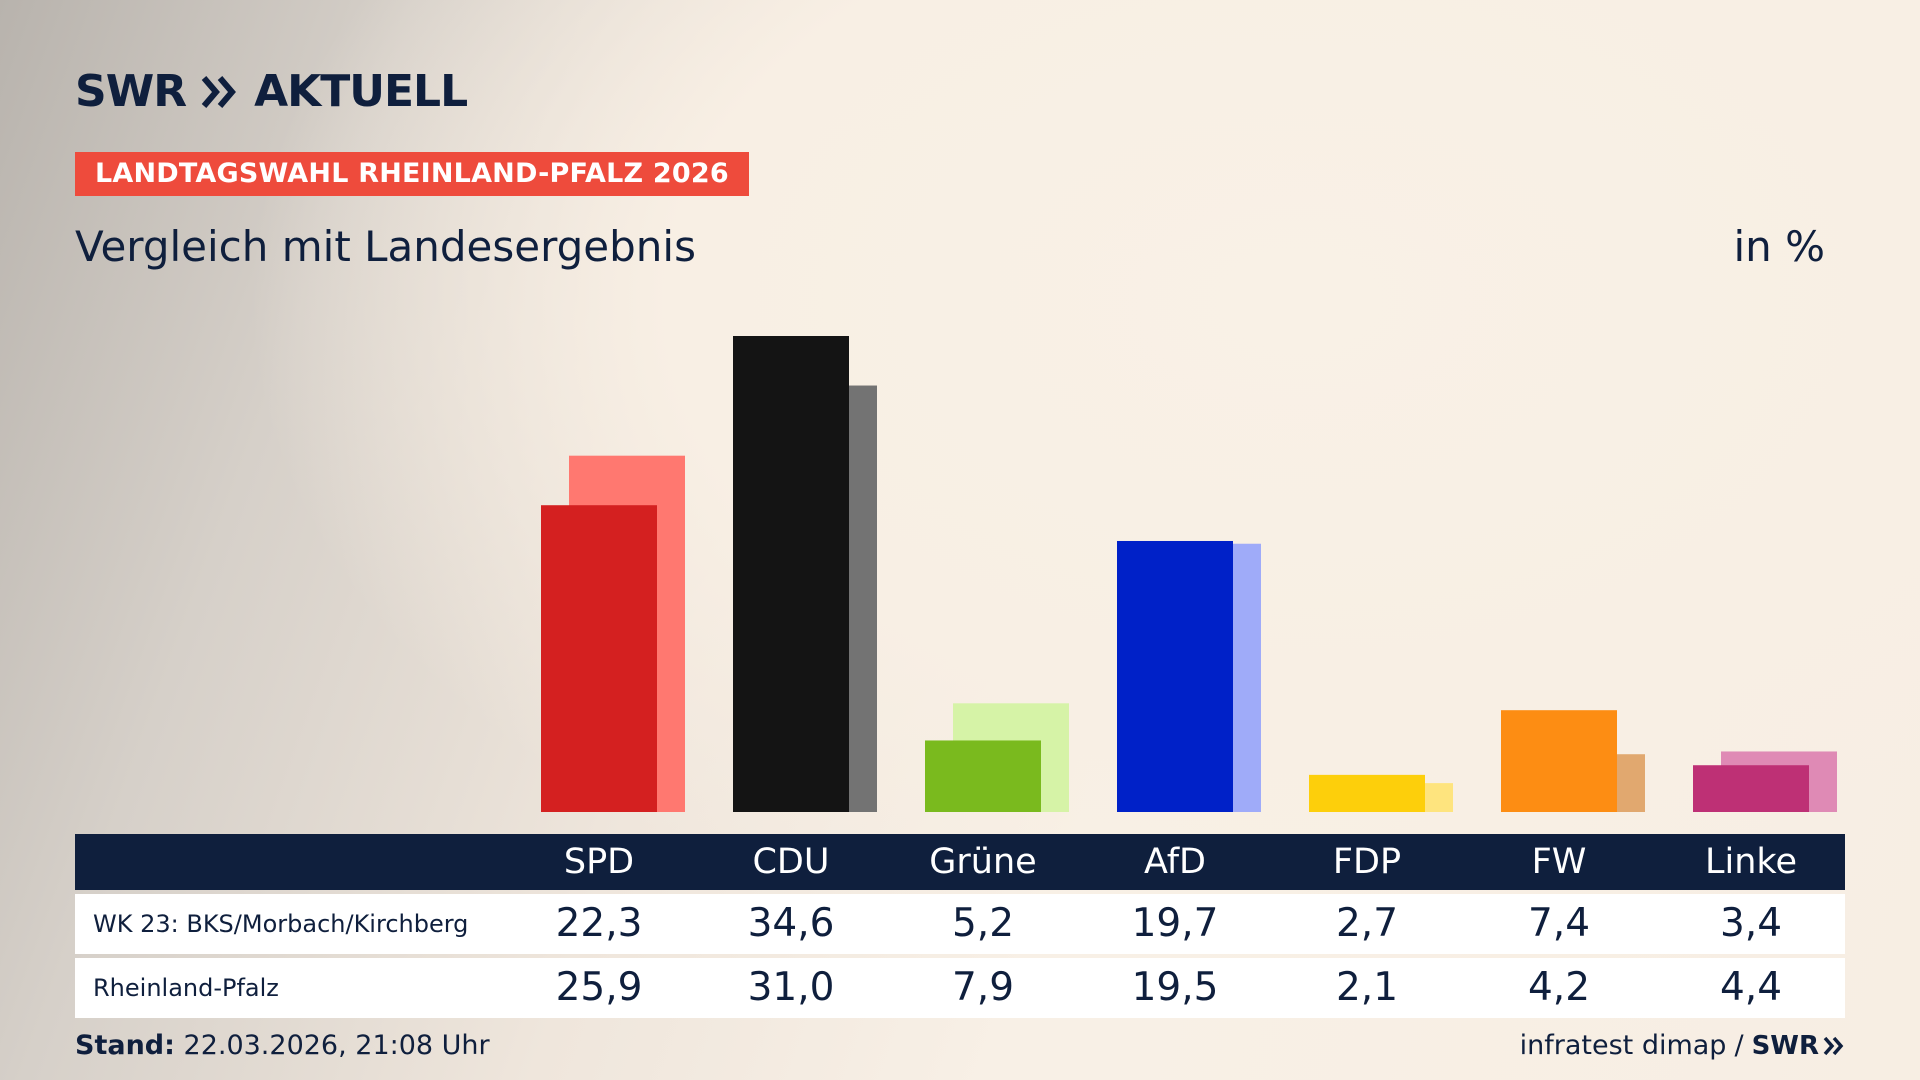 The width and height of the screenshot is (1920, 1080). Describe the element at coordinates (983, 923) in the screenshot. I see `value-grne: 5,2` at that location.